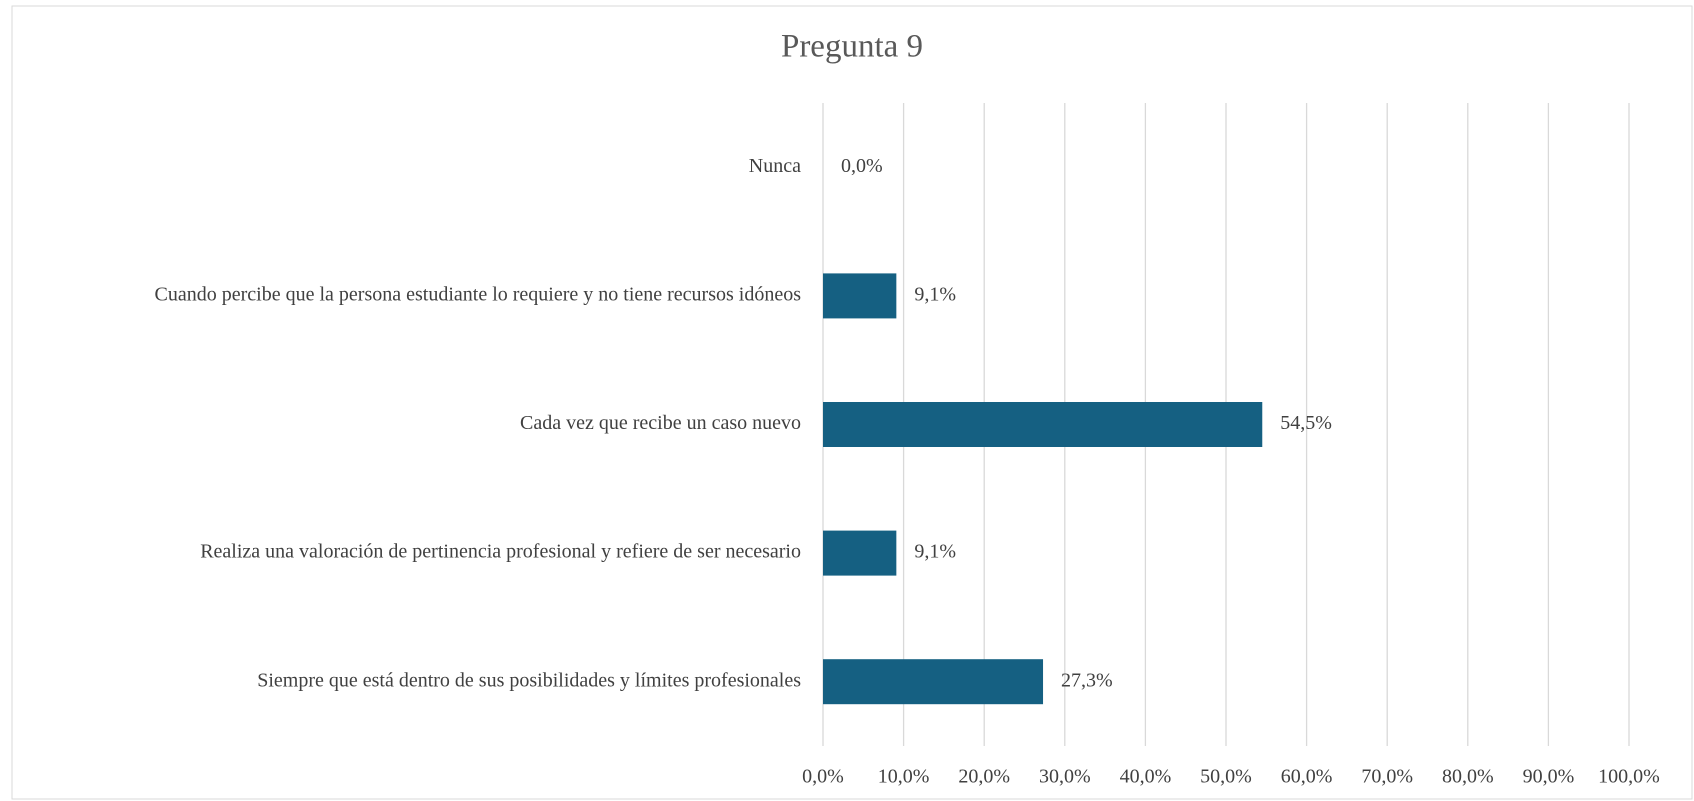  What do you see at coordinates (1468, 777) in the screenshot?
I see `x-tick-label: 80,0%` at bounding box center [1468, 777].